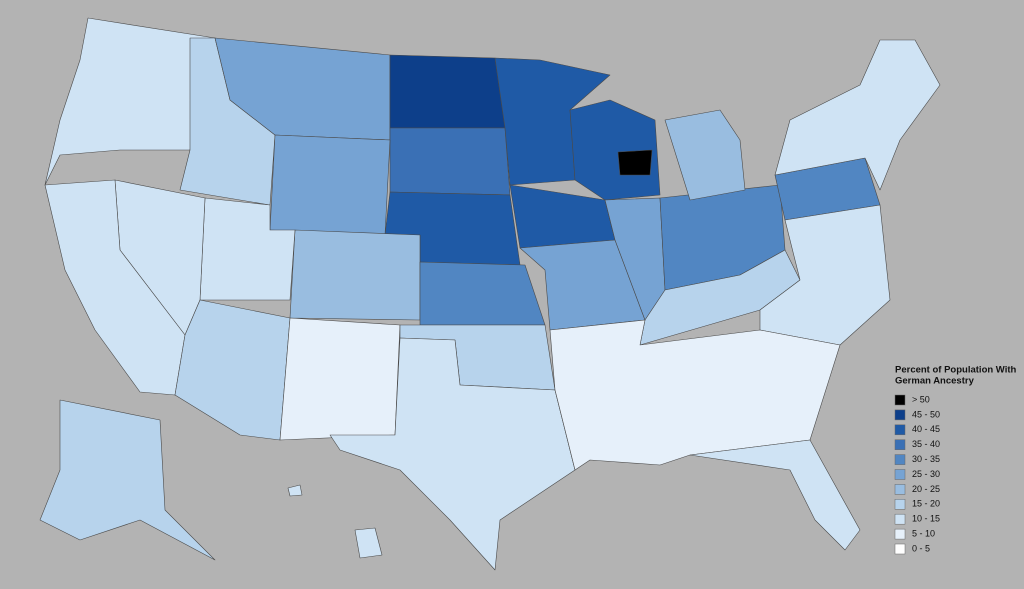  What do you see at coordinates (921, 548) in the screenshot?
I see `legend-label: 0 - 5` at bounding box center [921, 548].